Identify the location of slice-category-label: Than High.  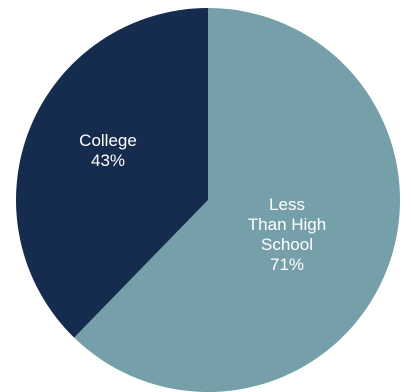
(287, 224).